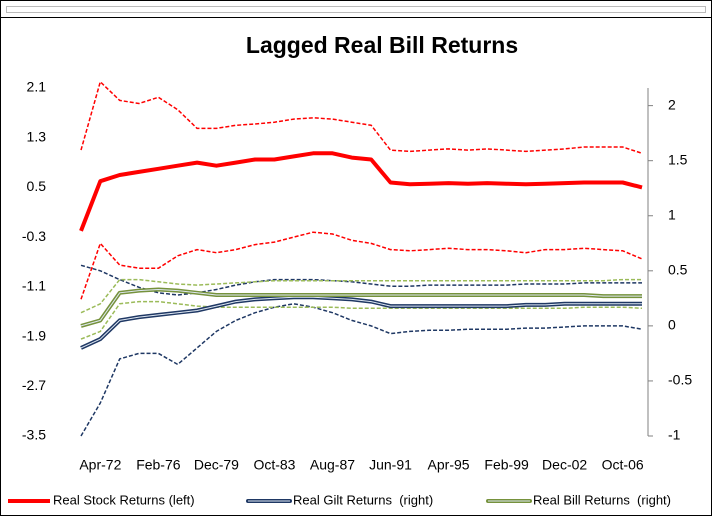  What do you see at coordinates (356, 9) in the screenshot?
I see `top-strip` at bounding box center [356, 9].